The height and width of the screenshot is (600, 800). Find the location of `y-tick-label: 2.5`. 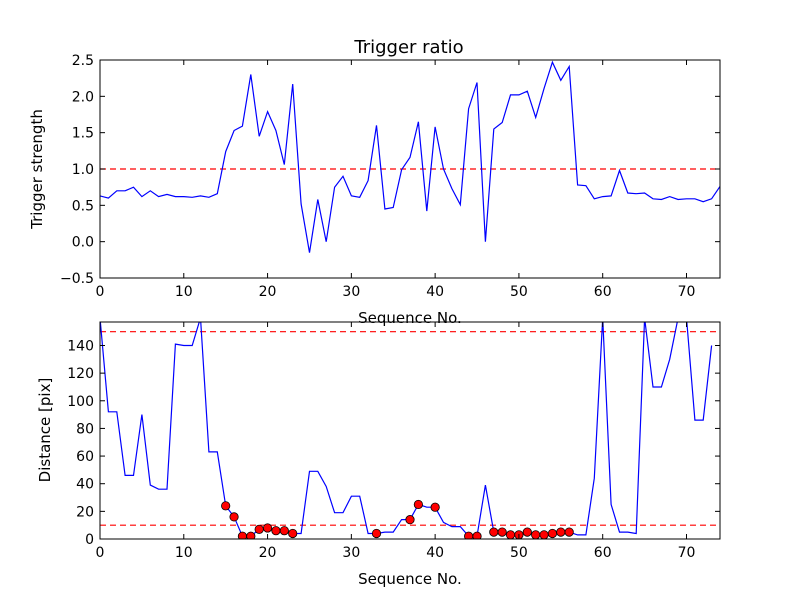

y-tick-label: 2.5 is located at coordinates (83, 61).